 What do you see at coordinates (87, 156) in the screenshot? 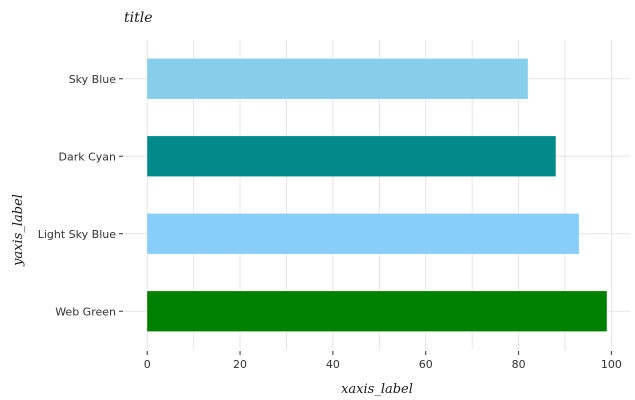
I see `y-tick-label: Dark Cyan` at bounding box center [87, 156].